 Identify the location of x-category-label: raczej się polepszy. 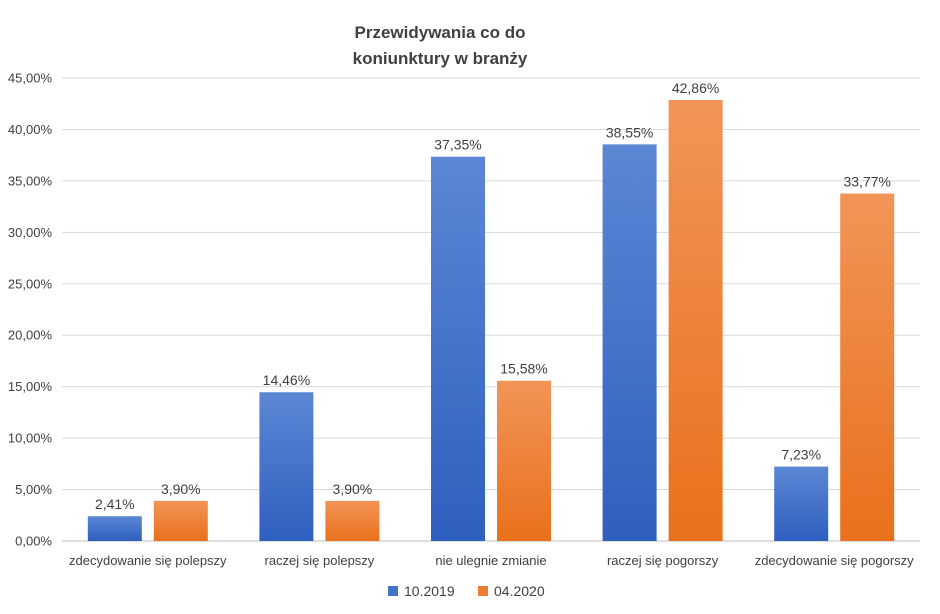
(319, 560).